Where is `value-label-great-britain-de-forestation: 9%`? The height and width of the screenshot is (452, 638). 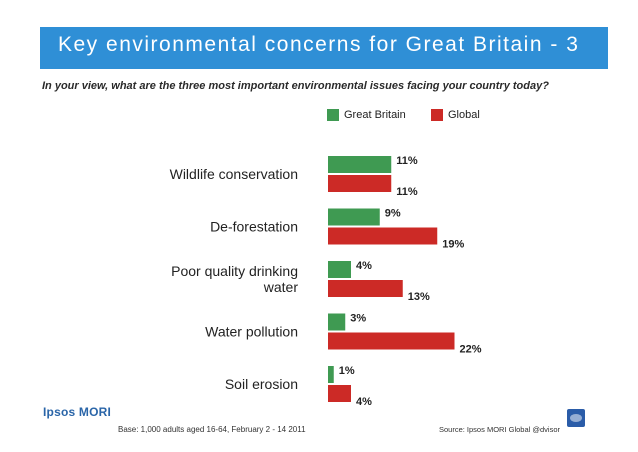
value-label-great-britain-de-forestation: 9% is located at coordinates (393, 214).